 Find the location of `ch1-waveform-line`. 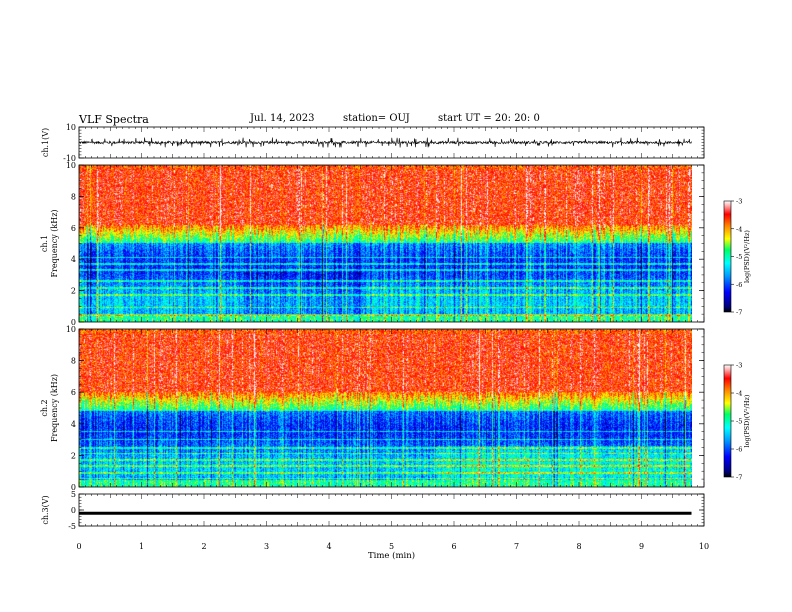

ch1-waveform-line is located at coordinates (385, 142).